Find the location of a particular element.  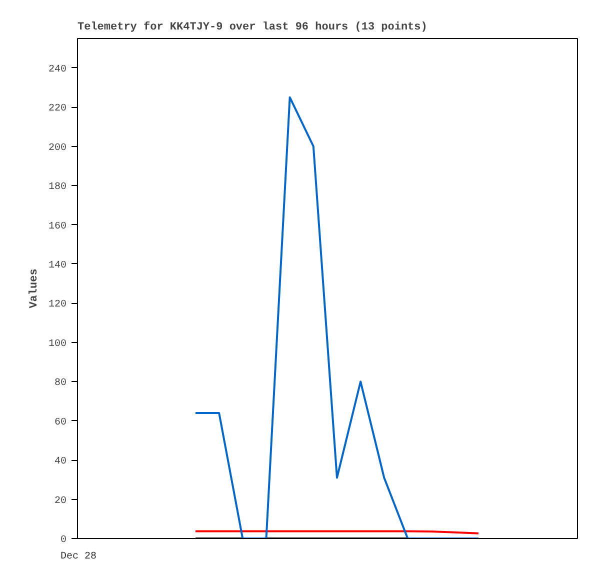

y-tick-label: 200 is located at coordinates (57, 148).